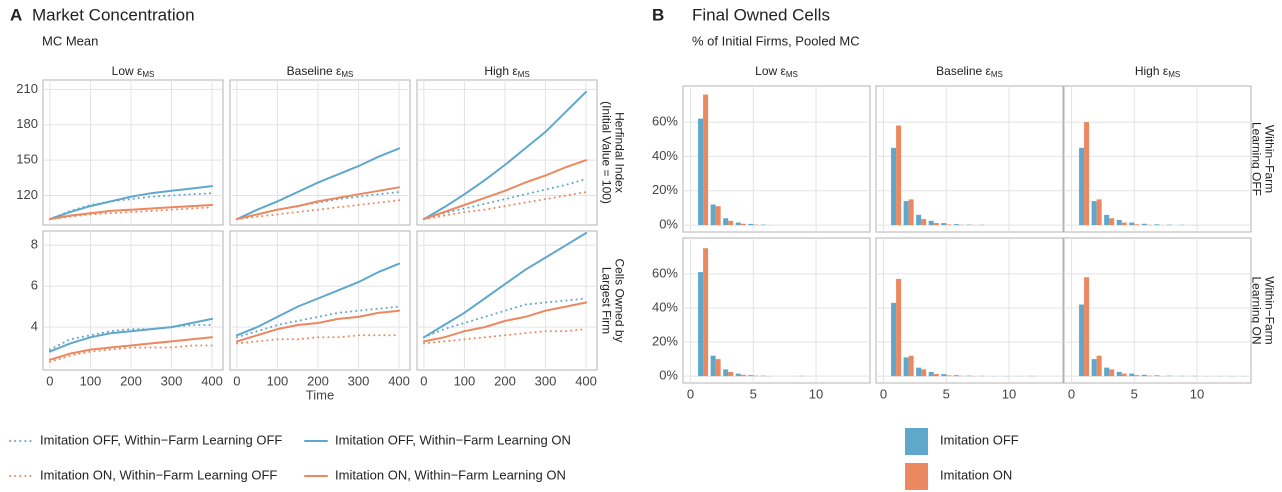  What do you see at coordinates (501, 71) in the screenshot?
I see `facet-label-text: High ε` at bounding box center [501, 71].